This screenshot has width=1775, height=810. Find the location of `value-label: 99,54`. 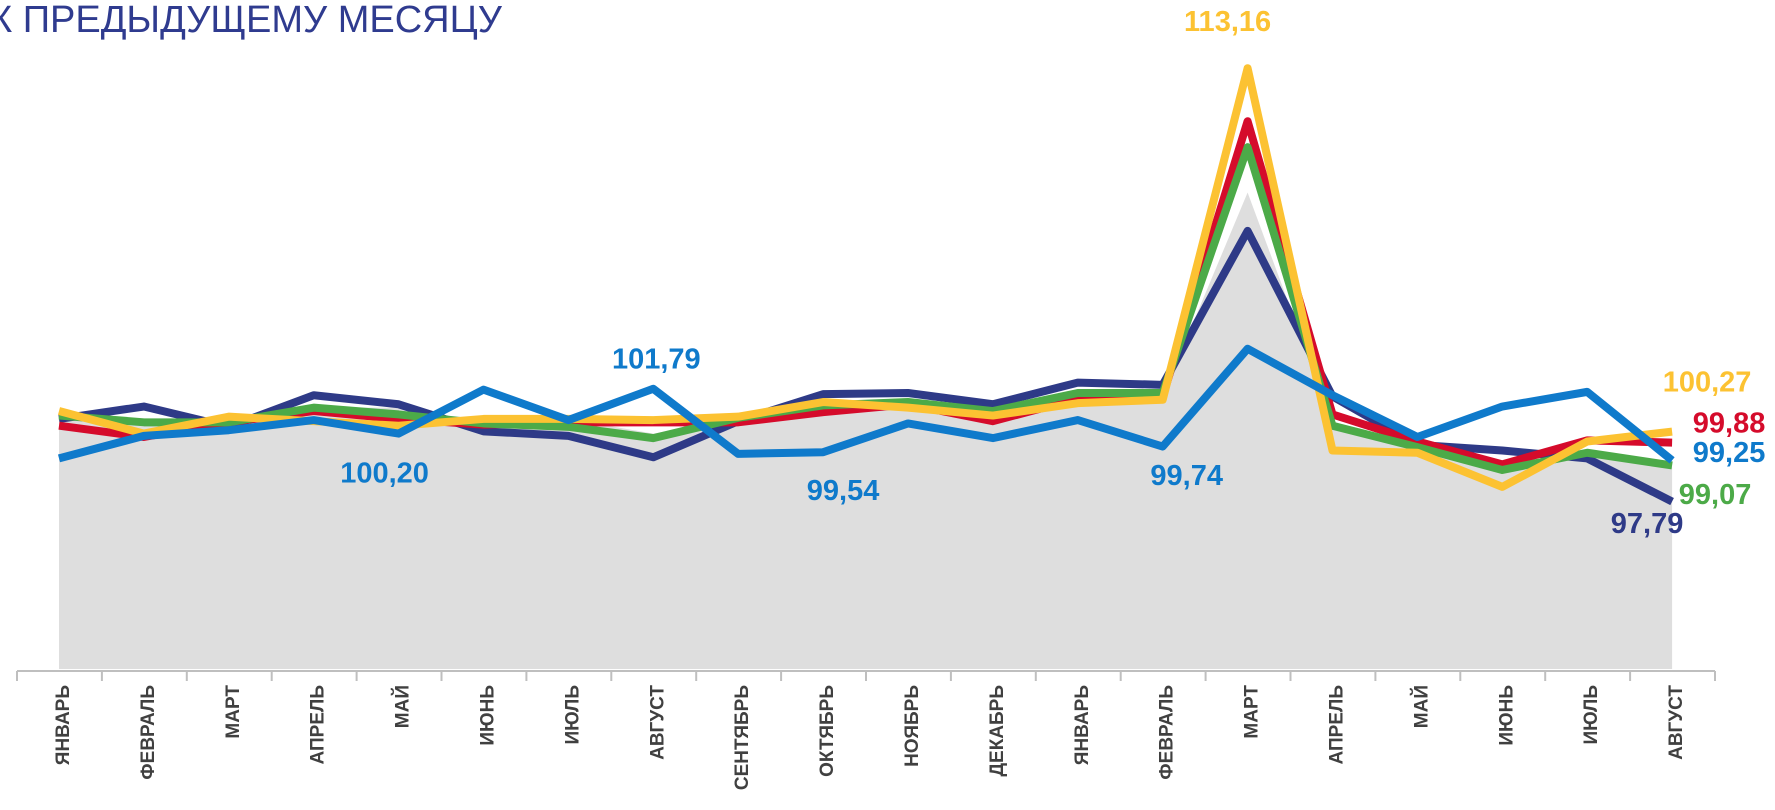

value-label: 99,54 is located at coordinates (843, 491).